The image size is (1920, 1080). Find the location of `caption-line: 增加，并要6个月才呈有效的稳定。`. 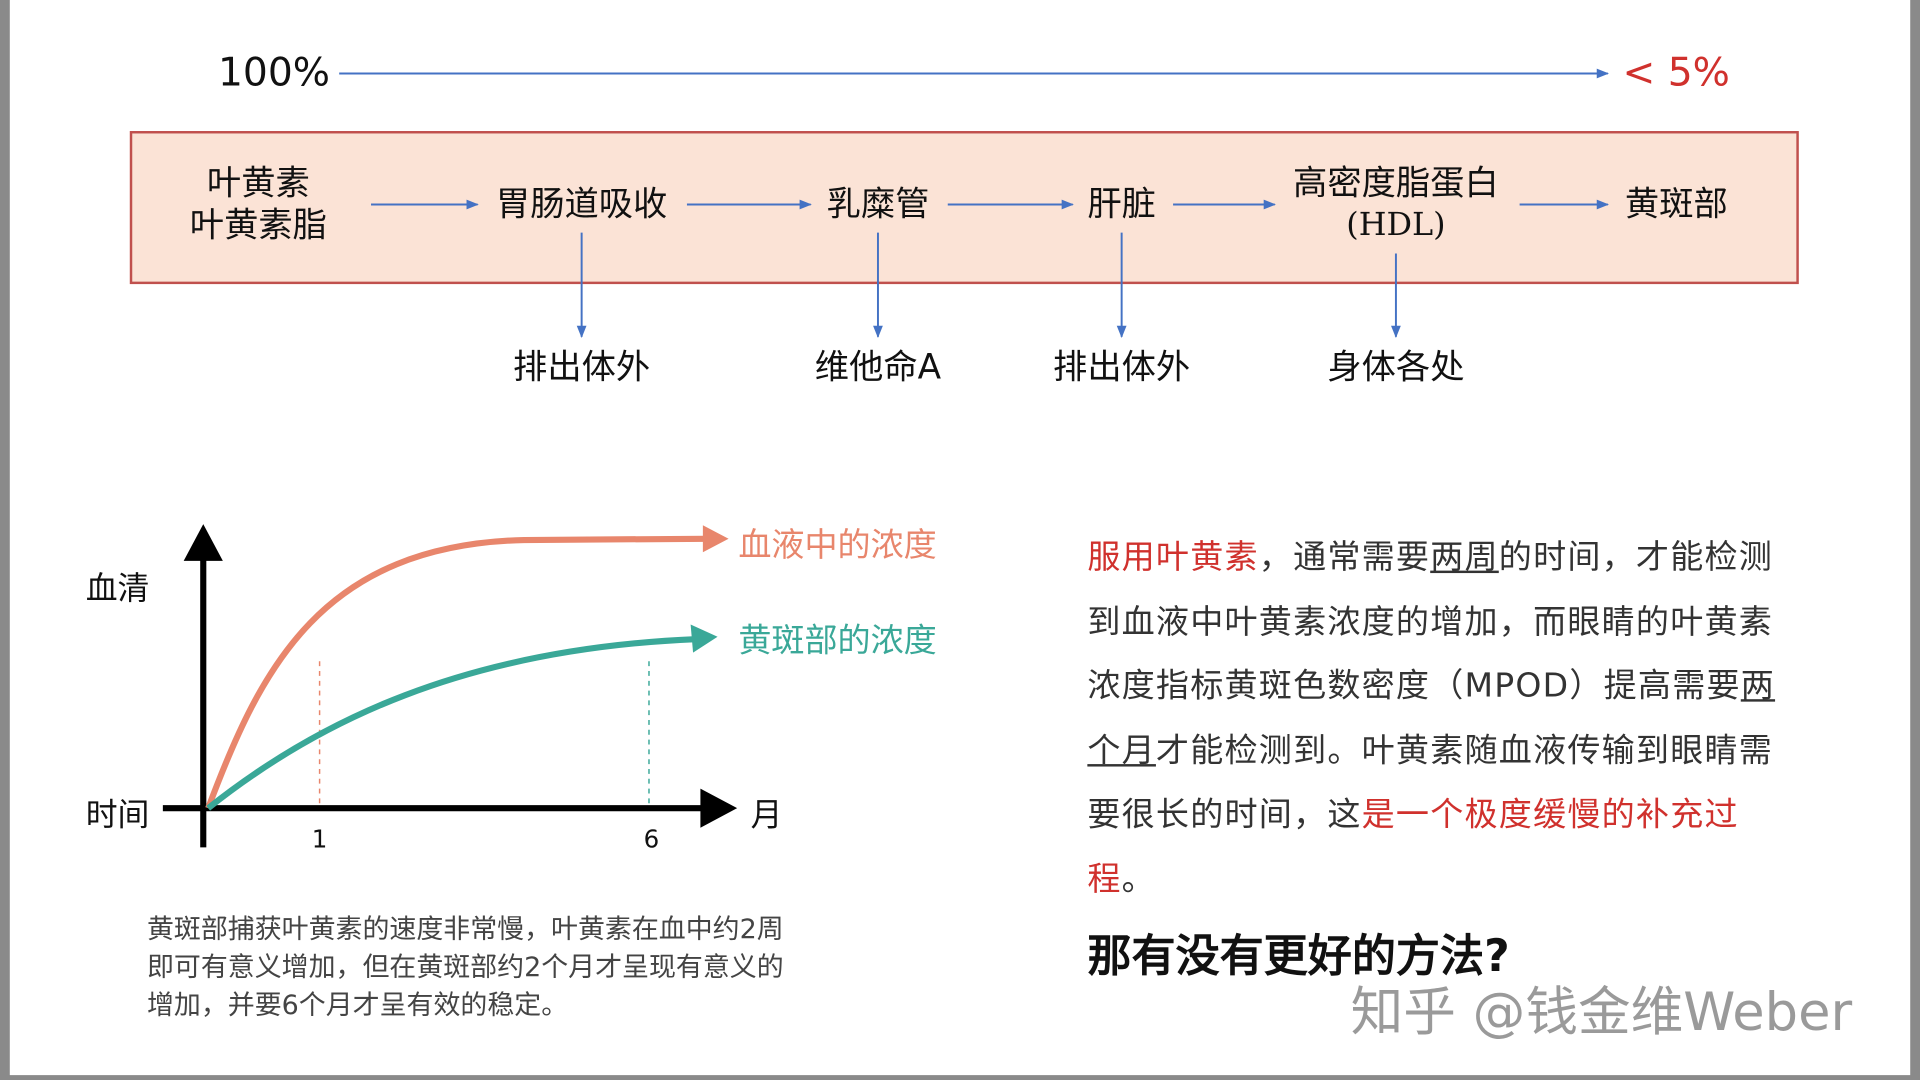

caption-line: 增加，并要6个月才呈有效的稳定。 is located at coordinates (357, 1006).